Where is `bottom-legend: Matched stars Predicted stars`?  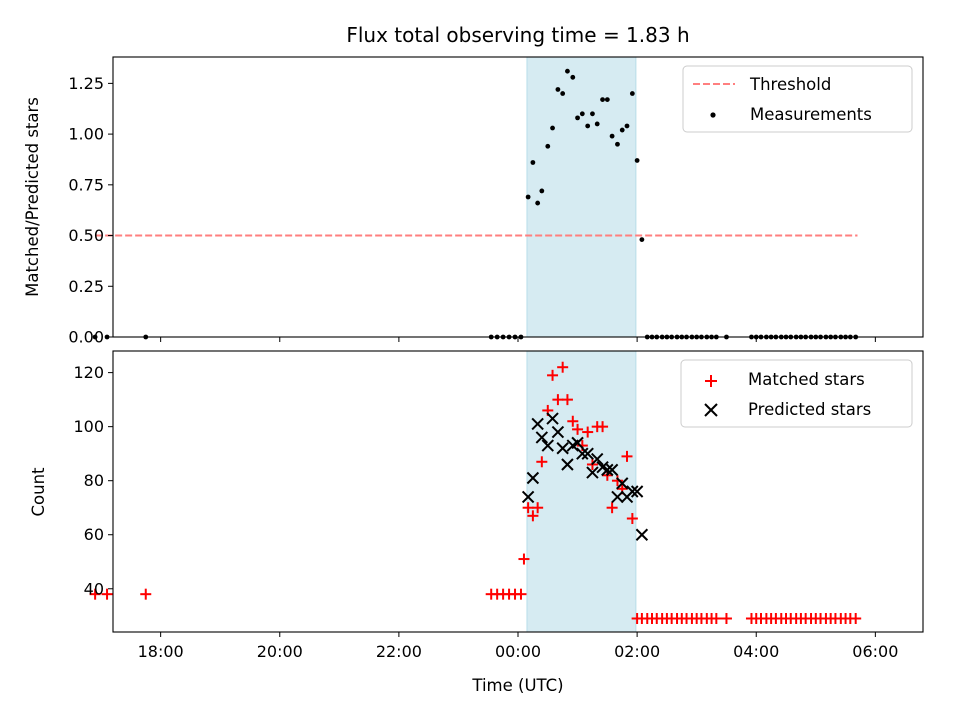
bottom-legend: Matched stars Predicted stars is located at coordinates (796, 393).